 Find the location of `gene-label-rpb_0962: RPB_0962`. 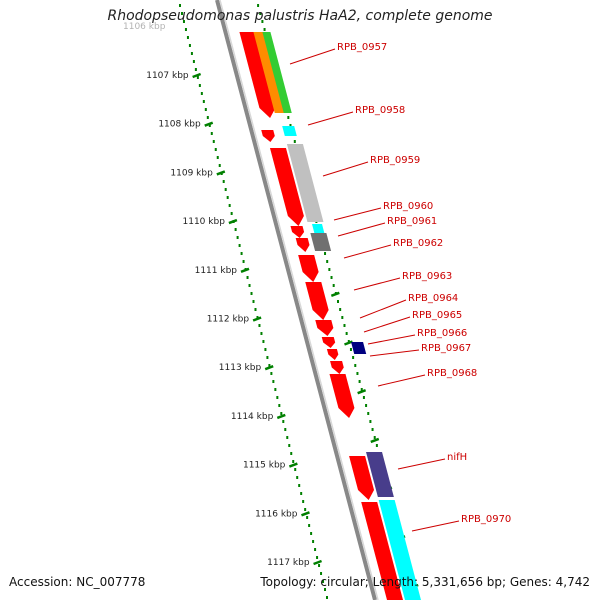

gene-label-rpb_0962: RPB_0962 is located at coordinates (418, 243).